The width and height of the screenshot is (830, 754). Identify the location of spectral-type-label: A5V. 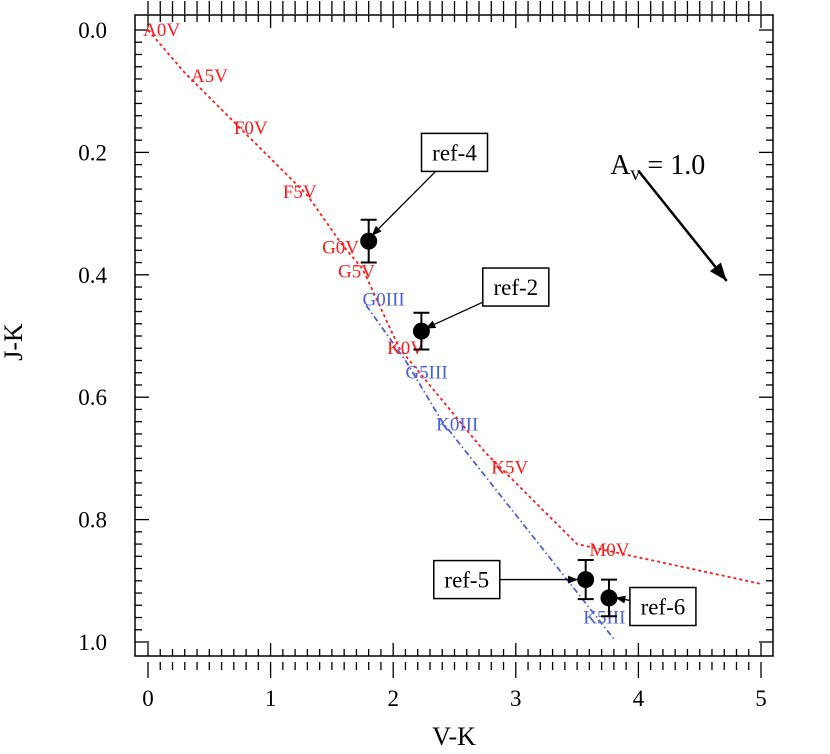
(209, 76).